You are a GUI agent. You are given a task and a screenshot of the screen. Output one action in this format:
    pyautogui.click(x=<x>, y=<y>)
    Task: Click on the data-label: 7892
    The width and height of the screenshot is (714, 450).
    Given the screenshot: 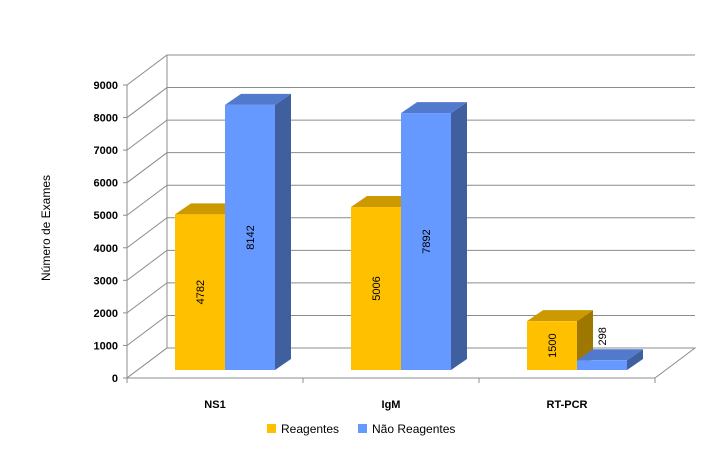 What is the action you would take?
    pyautogui.click(x=427, y=241)
    